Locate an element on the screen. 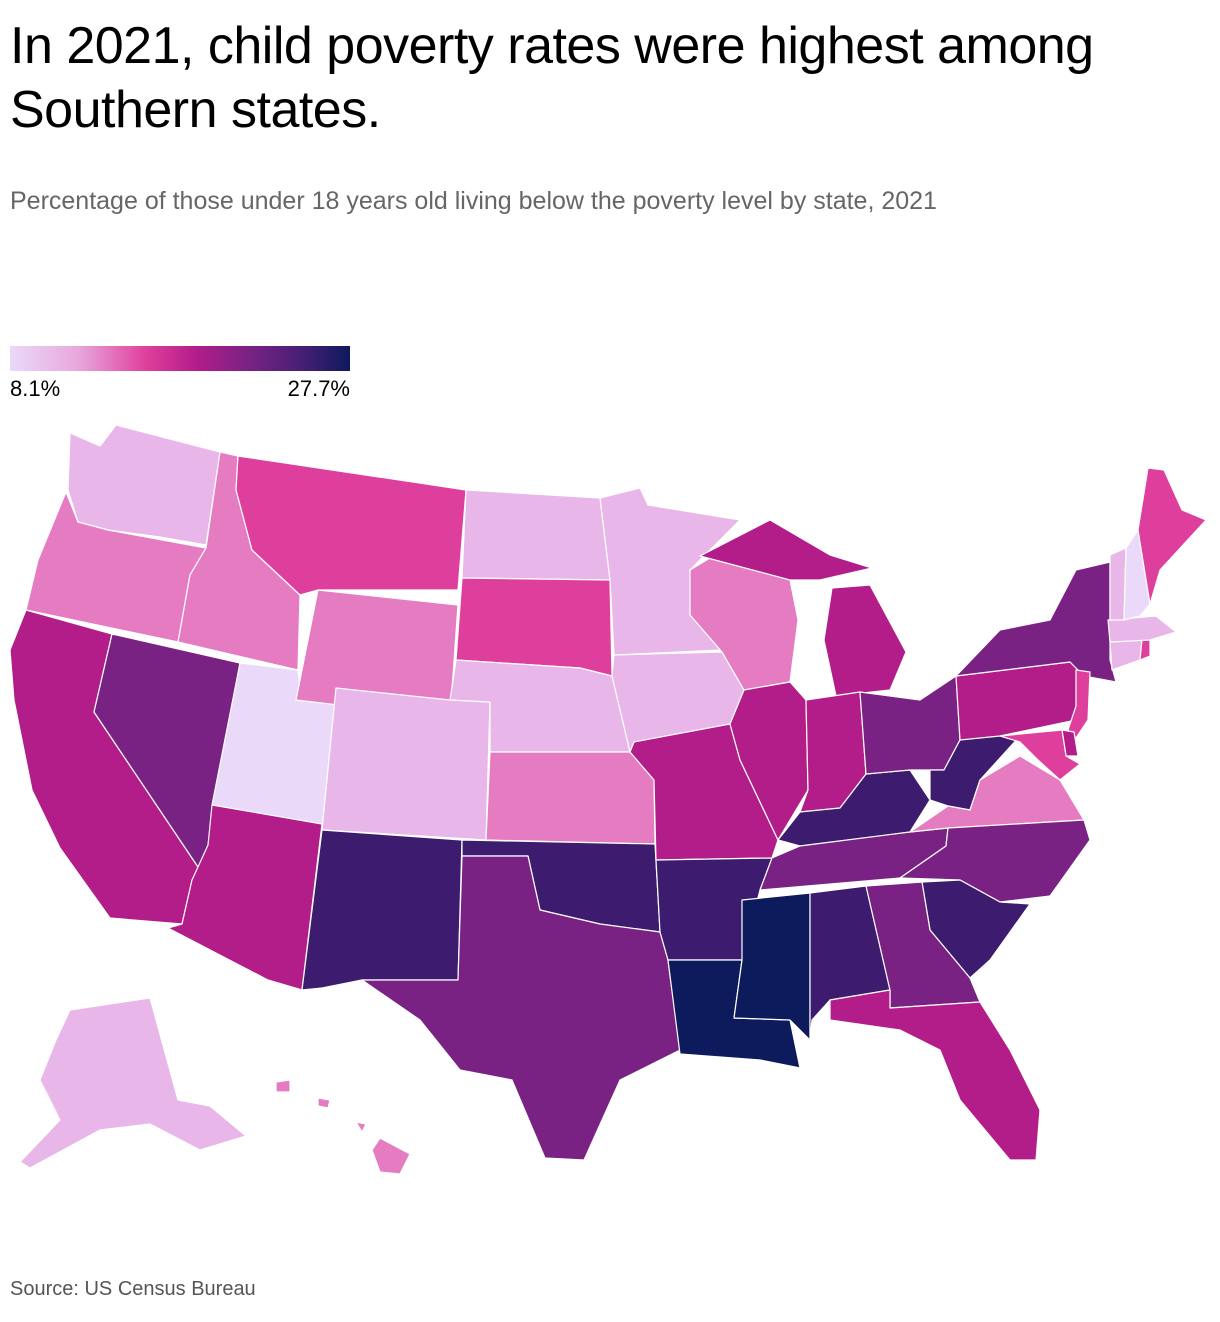 The width and height of the screenshot is (1220, 1322). color-legend: 8.1% 27.7% is located at coordinates (180, 376).